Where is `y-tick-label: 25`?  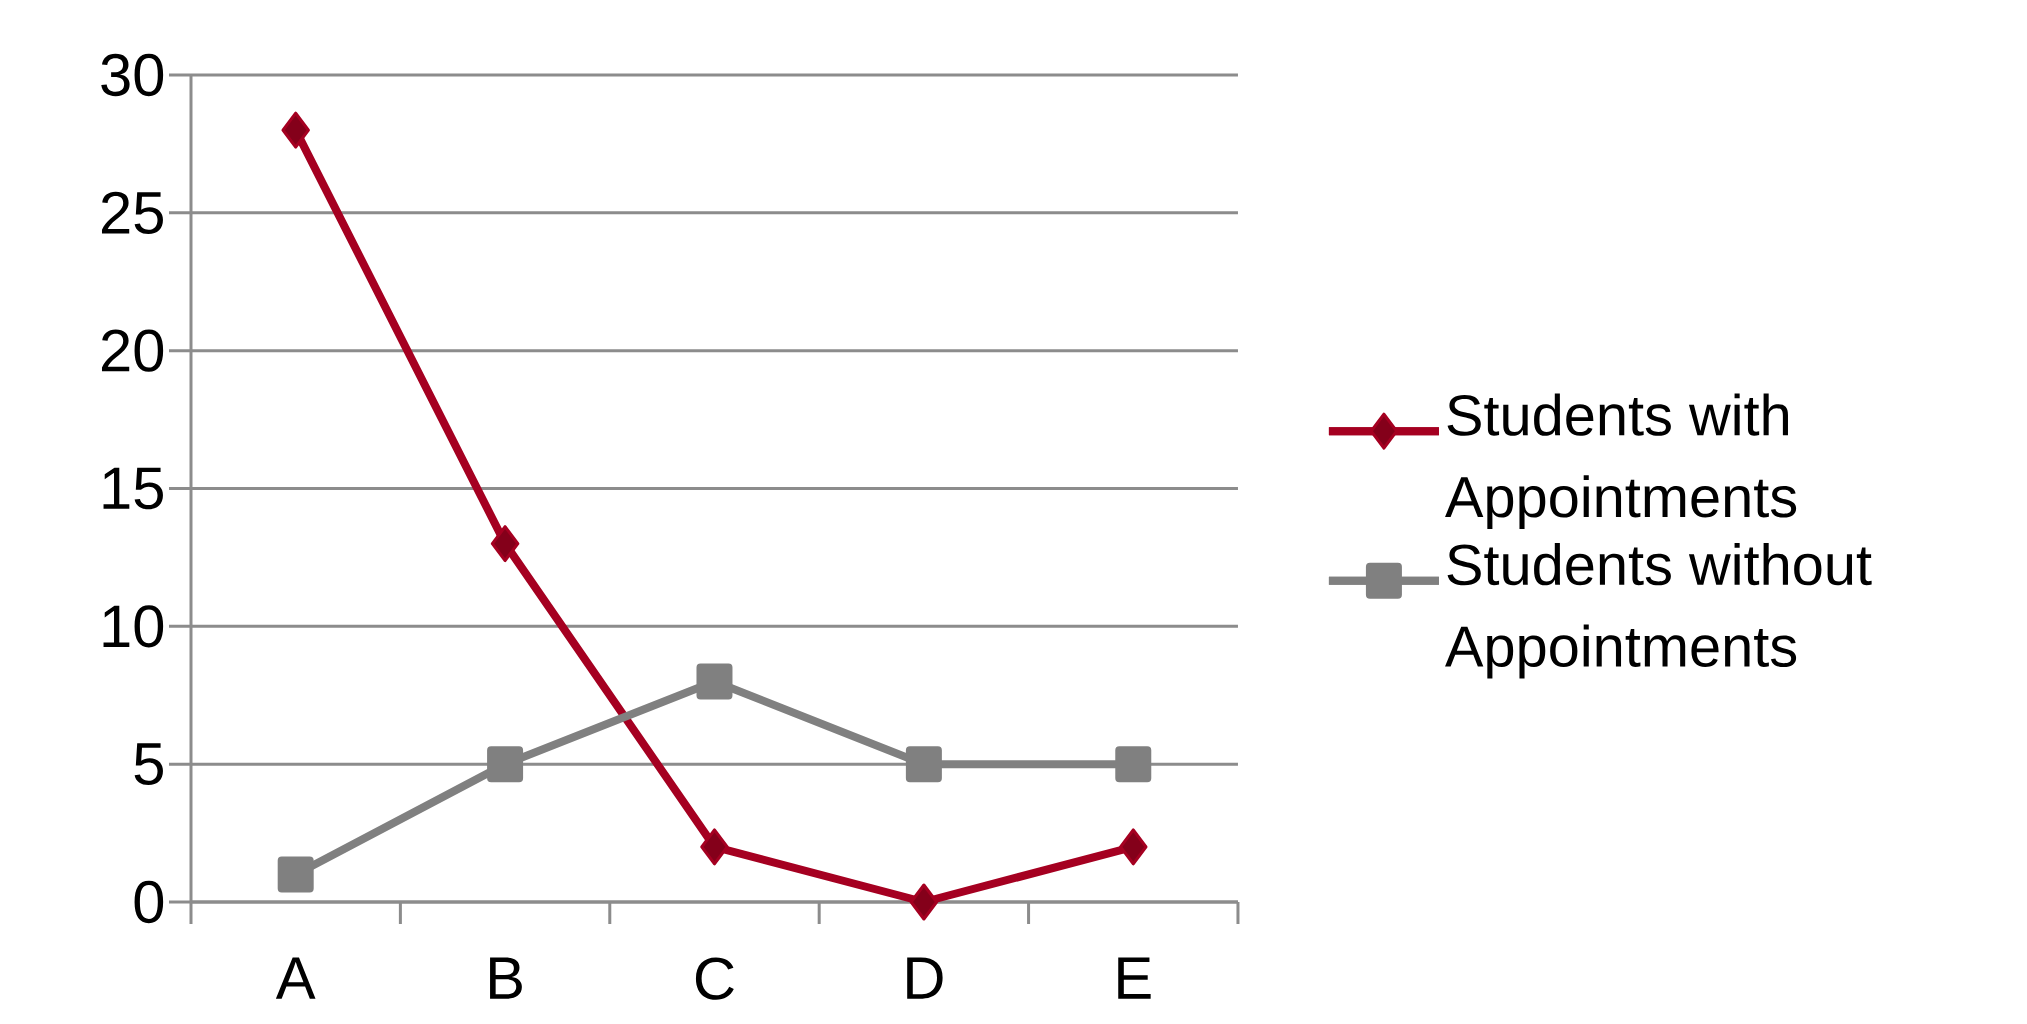 y-tick-label: 25 is located at coordinates (132, 212).